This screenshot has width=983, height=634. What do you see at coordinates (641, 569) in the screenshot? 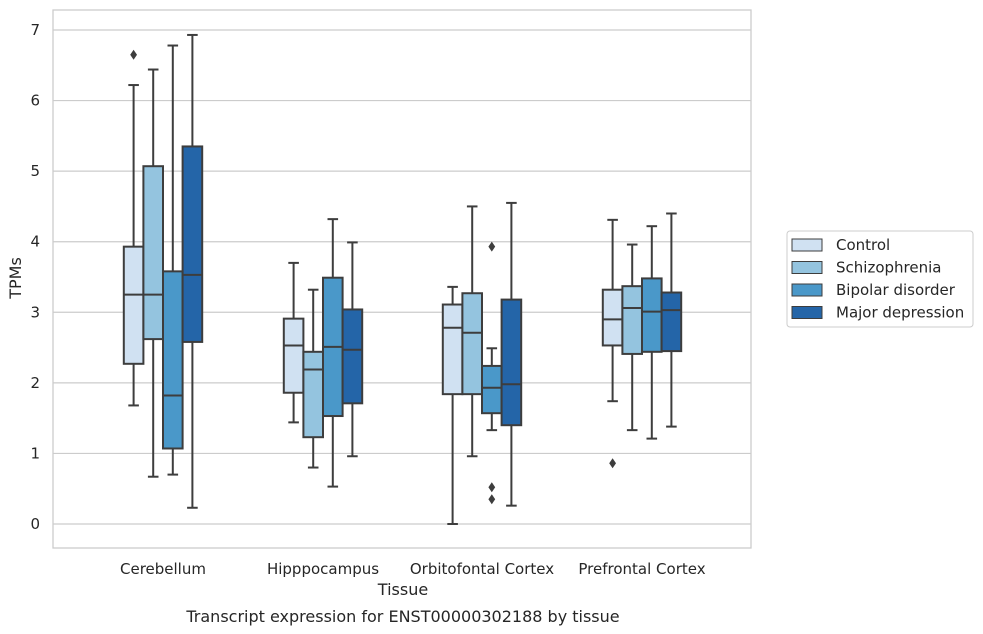
I see `x-tick-label: Prefrontal Cortex` at bounding box center [641, 569].